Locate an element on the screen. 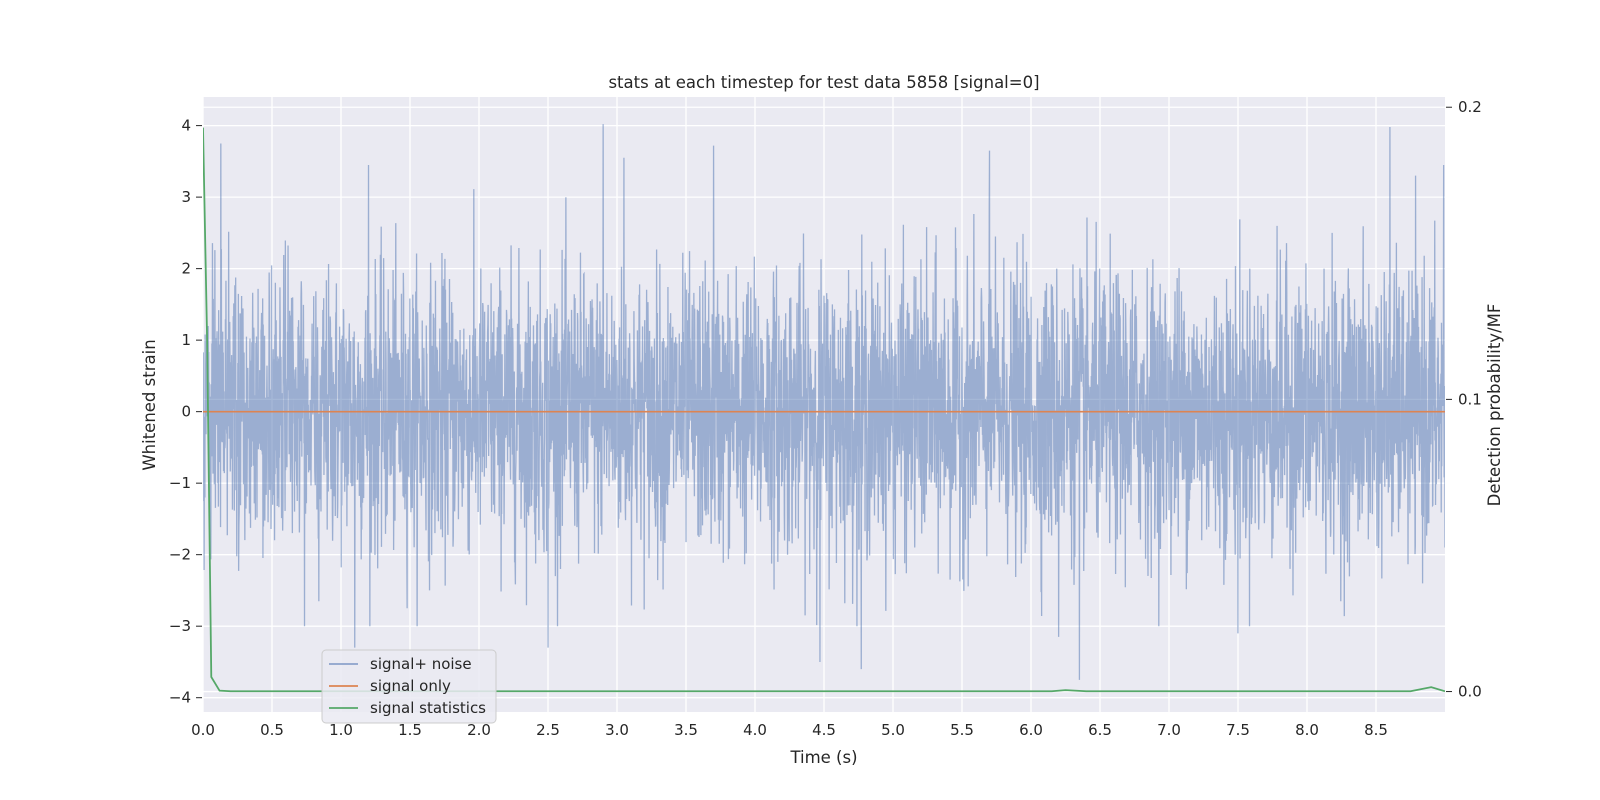 The image size is (1600, 800). x-tick-label: 5.5 is located at coordinates (962, 730).